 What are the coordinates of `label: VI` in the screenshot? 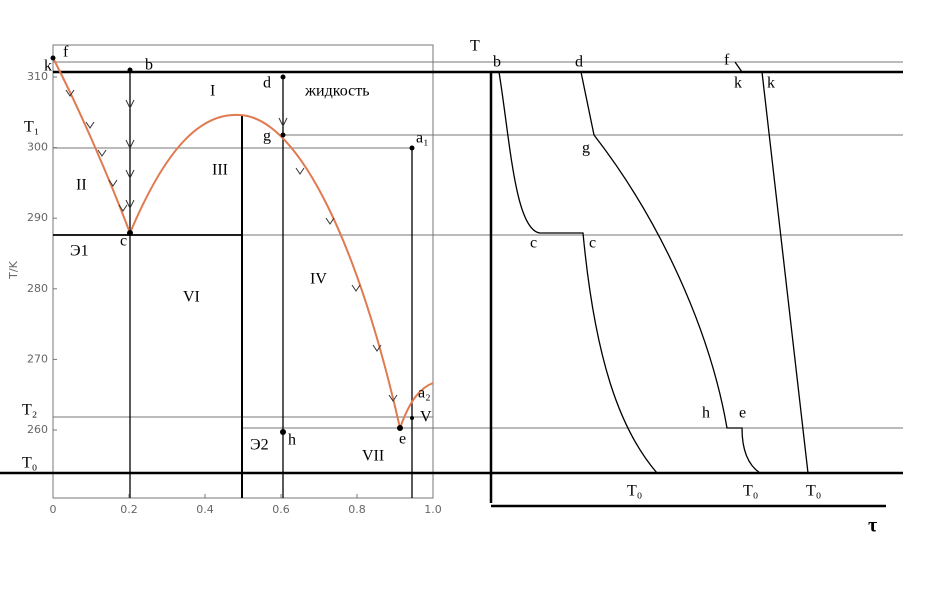 It's located at (191, 297).